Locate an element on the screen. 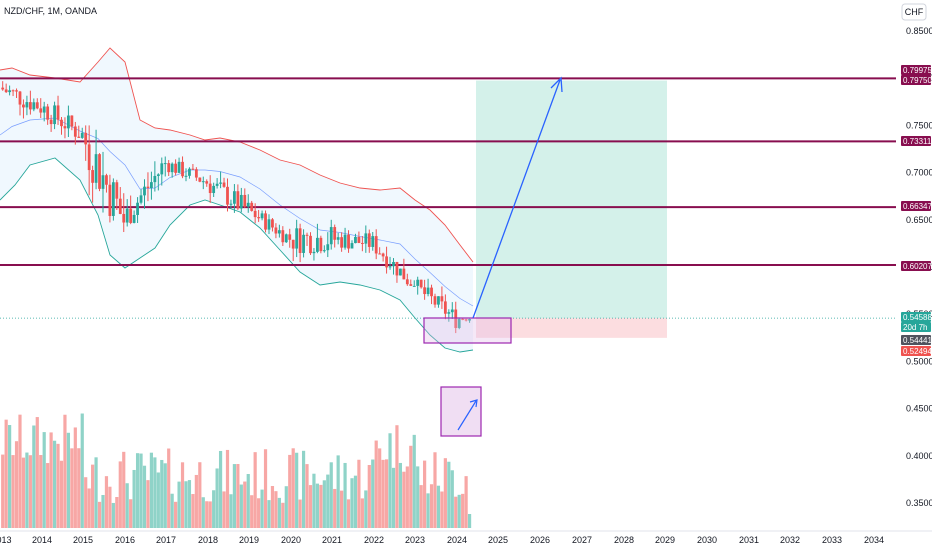 Image resolution: width=932 pixels, height=550 pixels. price-tag-2: 0.79750 is located at coordinates (916, 80).